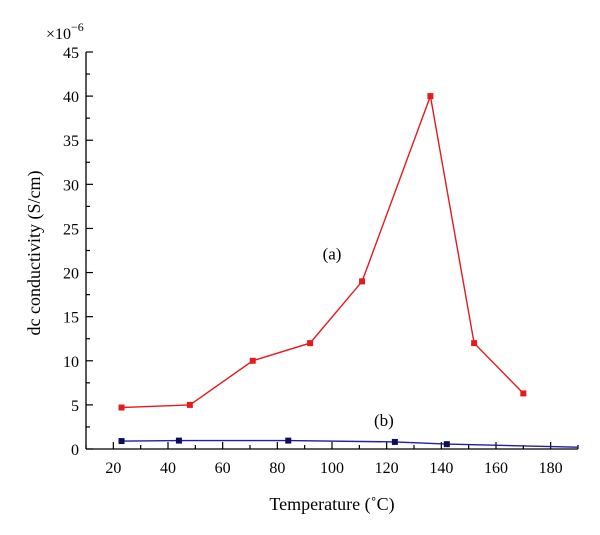 The width and height of the screenshot is (600, 535). I want to click on y-axis-title: dc conductivity (S/cm), so click(34, 253).